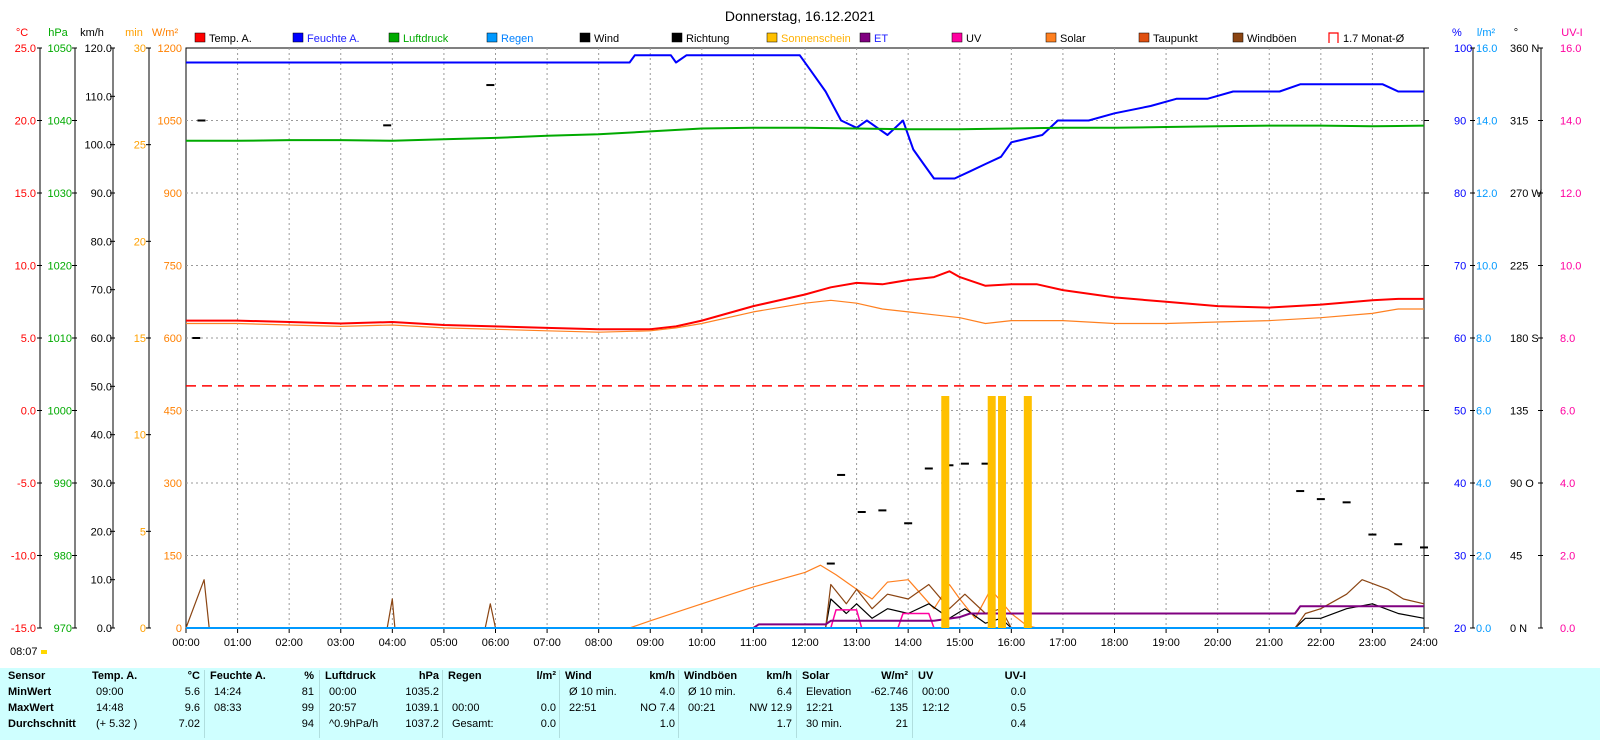  What do you see at coordinates (578, 676) in the screenshot?
I see `summary-group-name: Wind` at bounding box center [578, 676].